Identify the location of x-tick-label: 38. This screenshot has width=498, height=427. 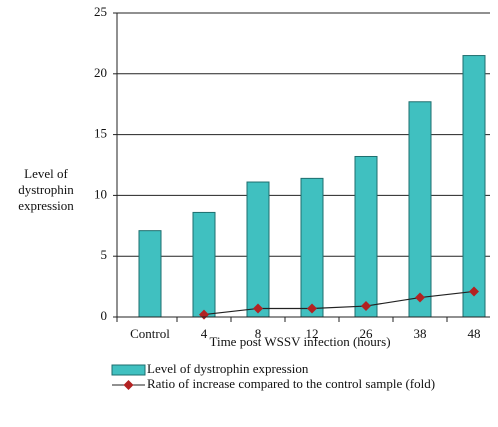
(420, 333).